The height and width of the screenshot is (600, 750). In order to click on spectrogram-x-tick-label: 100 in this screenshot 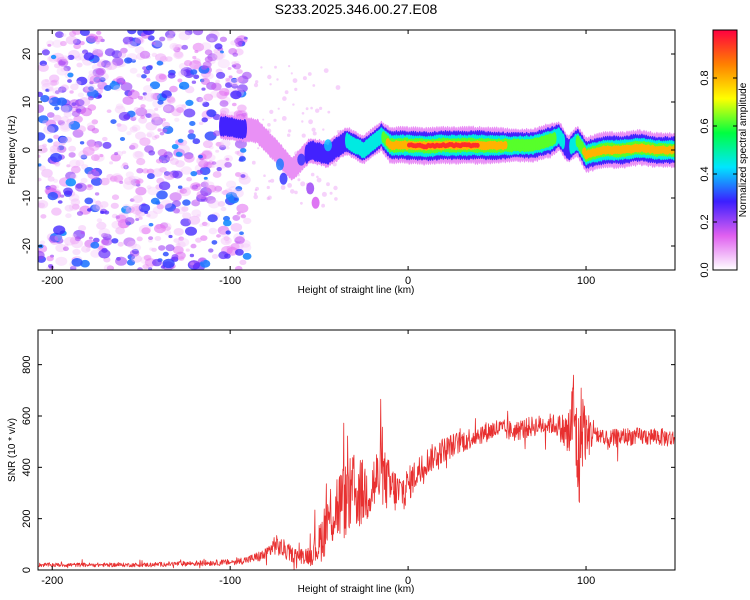, I will do `click(586, 281)`.